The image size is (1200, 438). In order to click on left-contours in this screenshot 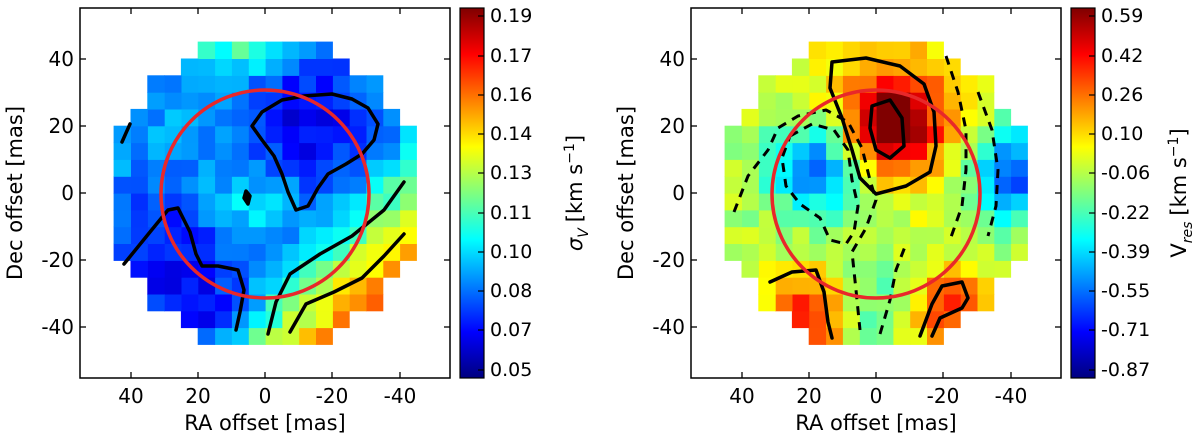, I will do `click(263, 214)`.